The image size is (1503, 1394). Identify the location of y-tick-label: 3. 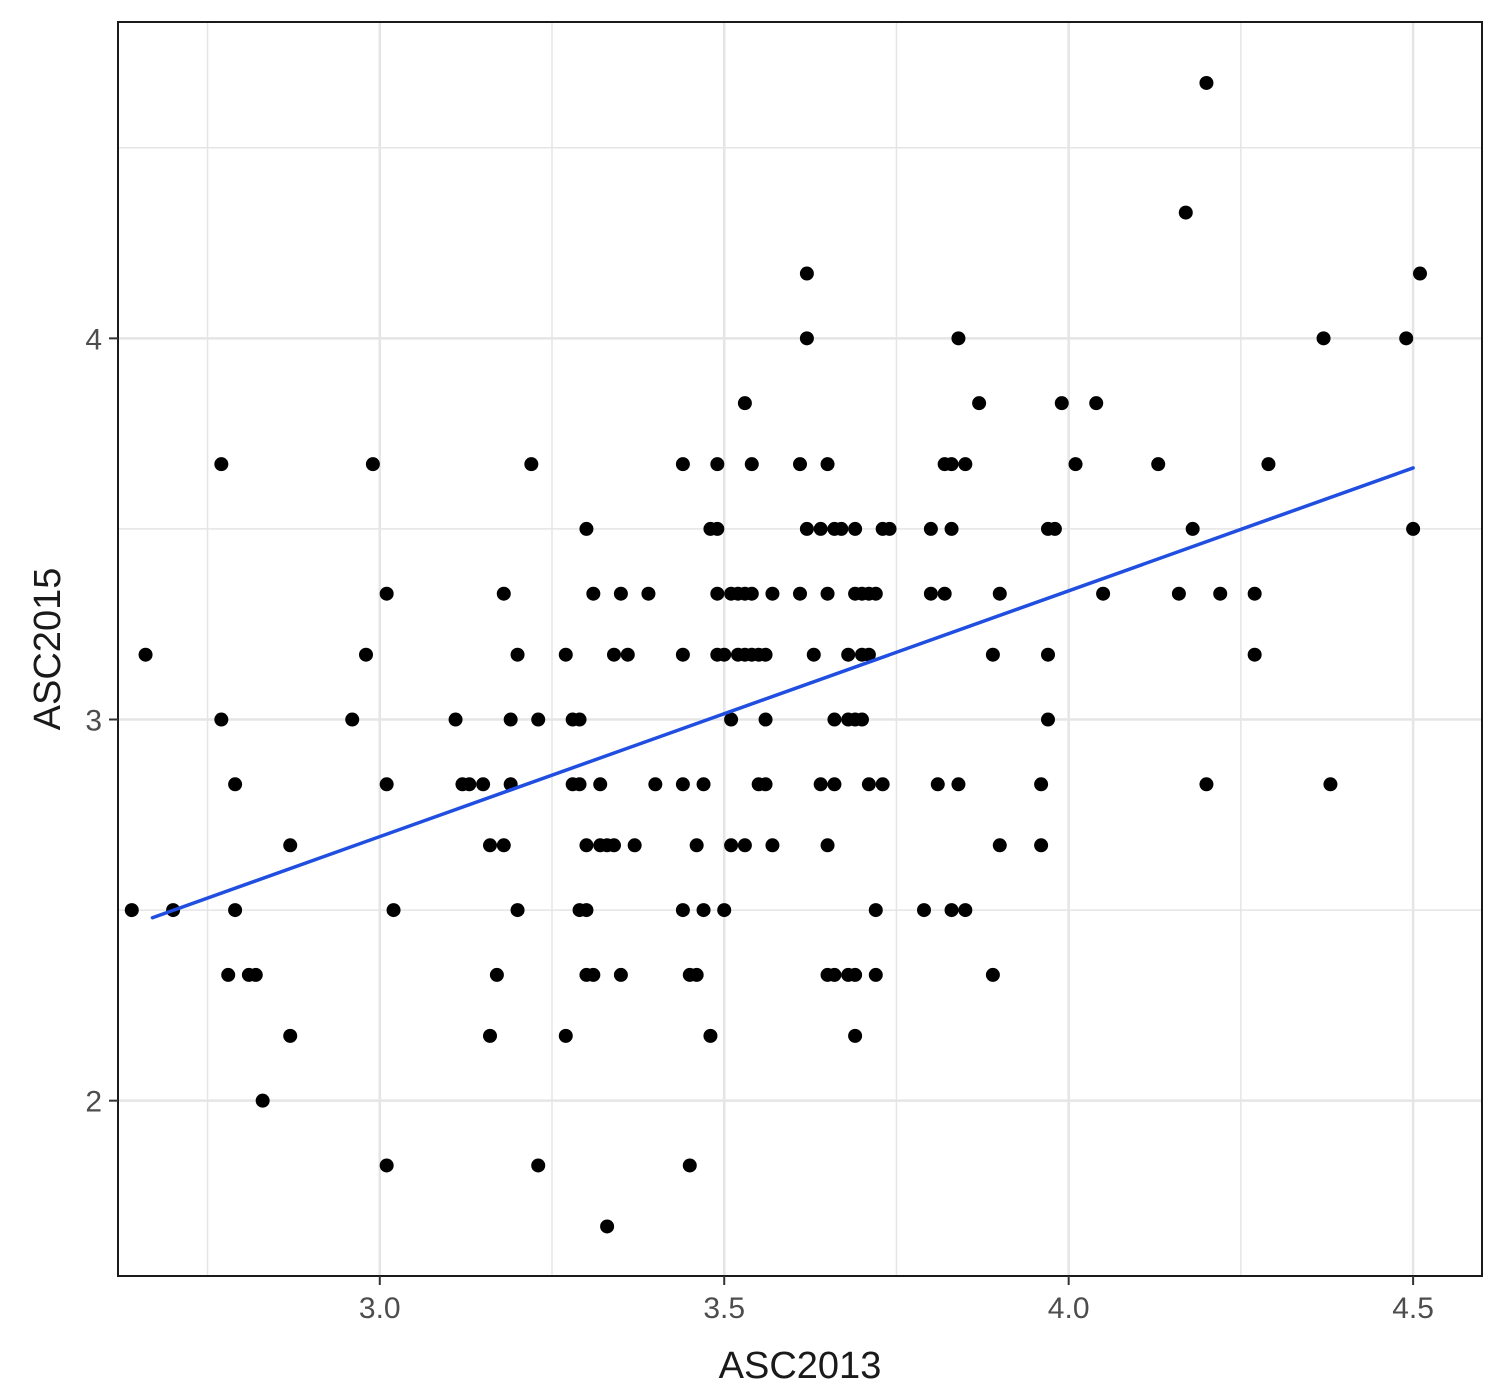
(93, 721).